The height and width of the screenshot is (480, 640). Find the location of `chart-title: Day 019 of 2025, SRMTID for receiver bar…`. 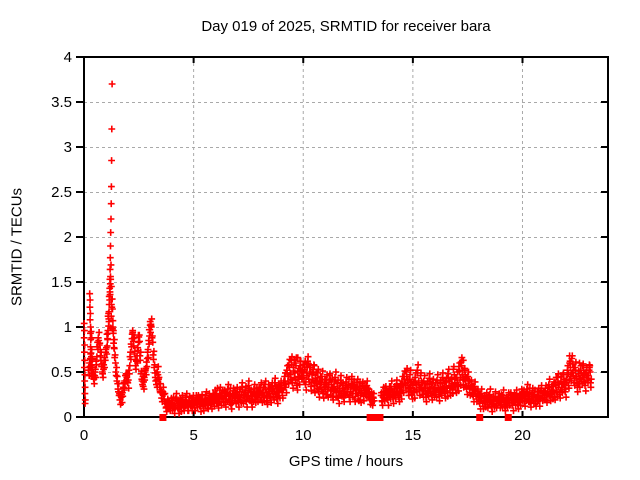

chart-title: Day 019 of 2025, SRMTID for receiver bar… is located at coordinates (346, 26).